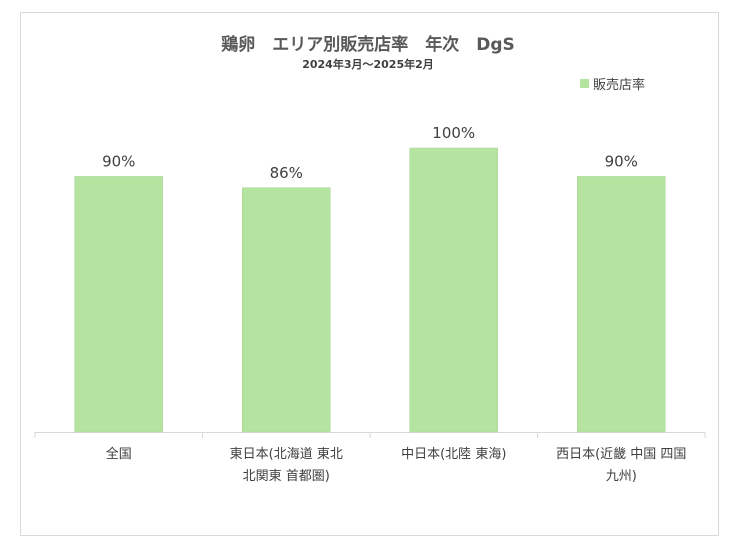 The height and width of the screenshot is (553, 736). Describe the element at coordinates (584, 83) in the screenshot. I see `legend-swatch` at that location.